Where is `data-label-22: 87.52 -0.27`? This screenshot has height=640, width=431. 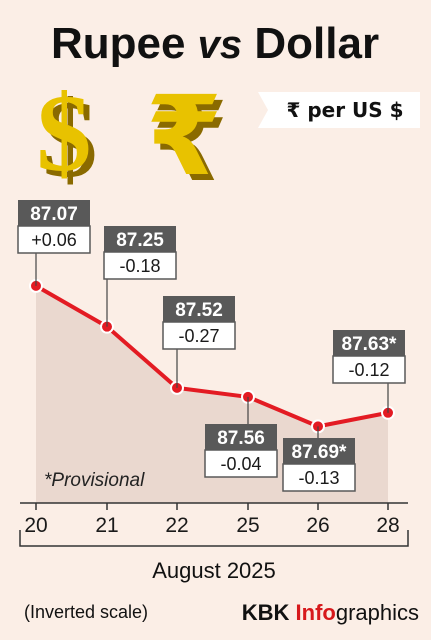 data-label-22: 87.52 -0.27 is located at coordinates (199, 342).